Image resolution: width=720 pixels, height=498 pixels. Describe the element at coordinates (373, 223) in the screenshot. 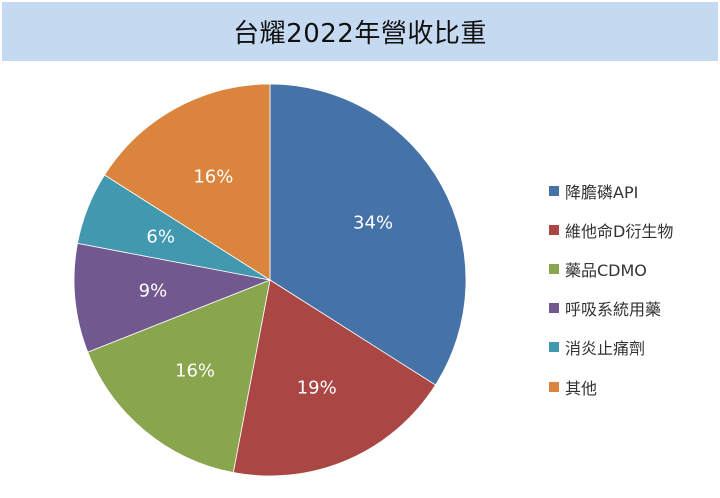

I see `slice-value-label: 34%` at that location.